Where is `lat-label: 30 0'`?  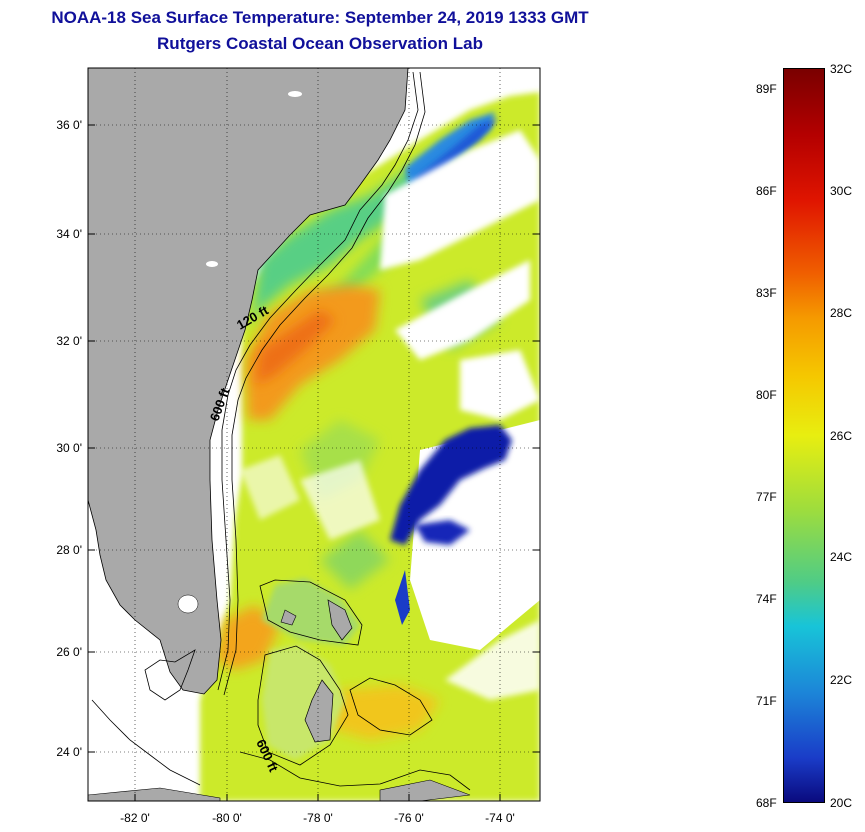 lat-label: 30 0' is located at coordinates (69, 448).